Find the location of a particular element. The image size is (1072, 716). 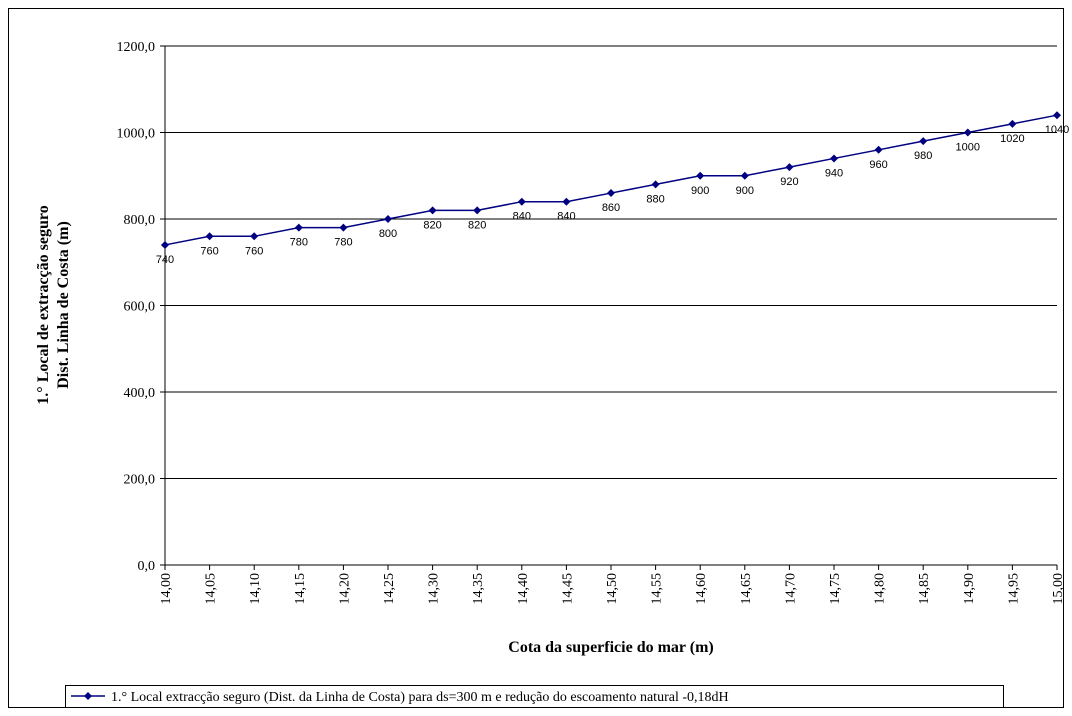

x-tick-label: 14,30 is located at coordinates (434, 589).